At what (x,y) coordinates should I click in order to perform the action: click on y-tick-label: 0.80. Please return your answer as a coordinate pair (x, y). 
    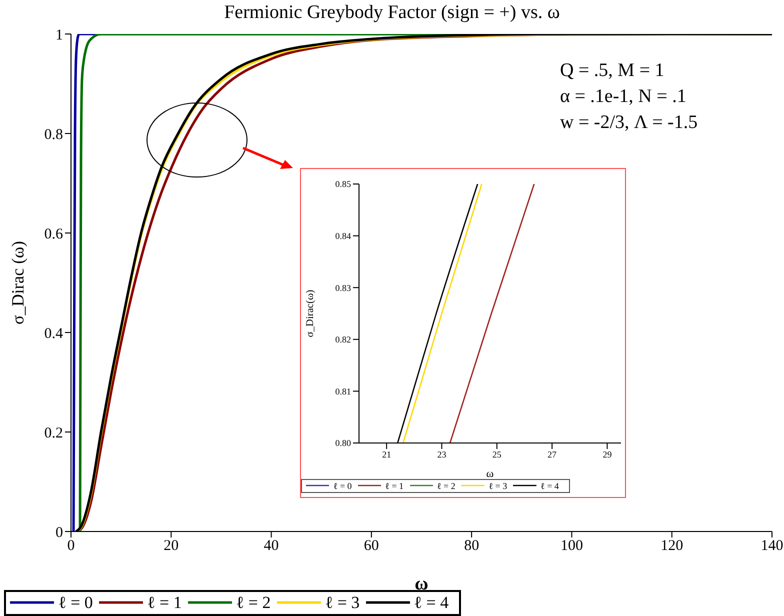
    Looking at the image, I should click on (343, 443).